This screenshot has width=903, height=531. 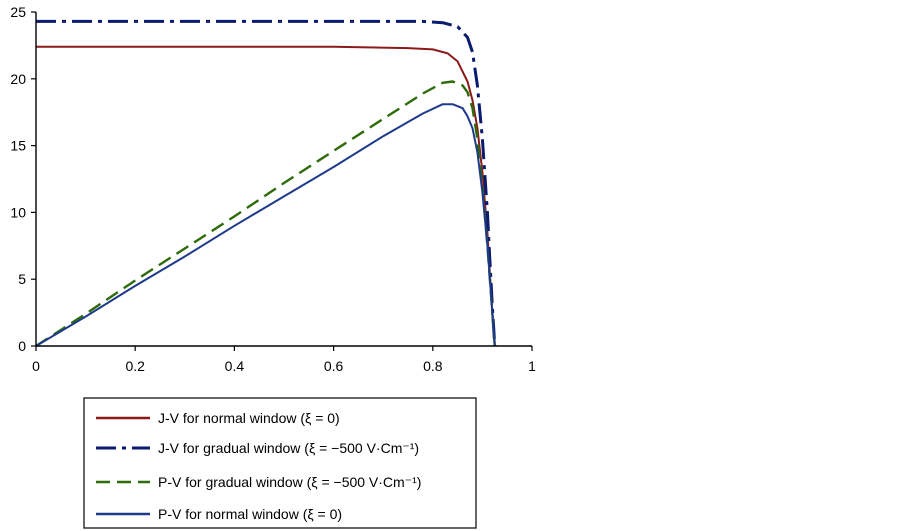 I want to click on x-tick-label: 0.8, so click(x=433, y=366).